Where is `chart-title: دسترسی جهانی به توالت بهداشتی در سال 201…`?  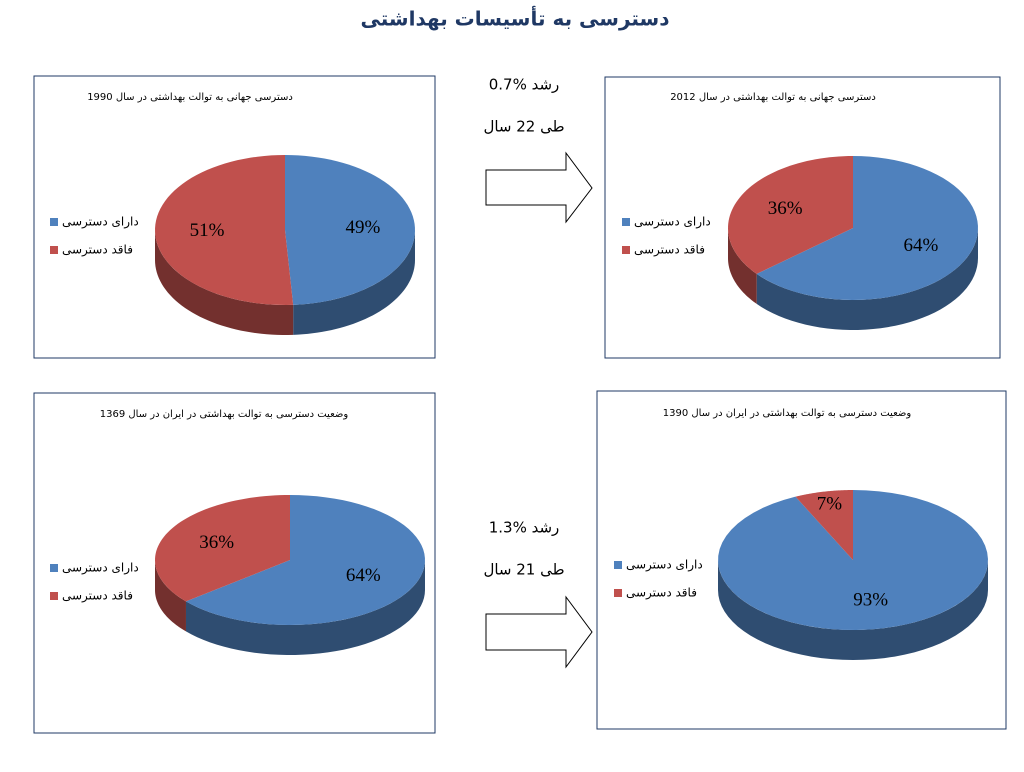
chart-title: دسترسی جهانی به توالت بهداشتی در سال 201… is located at coordinates (773, 97).